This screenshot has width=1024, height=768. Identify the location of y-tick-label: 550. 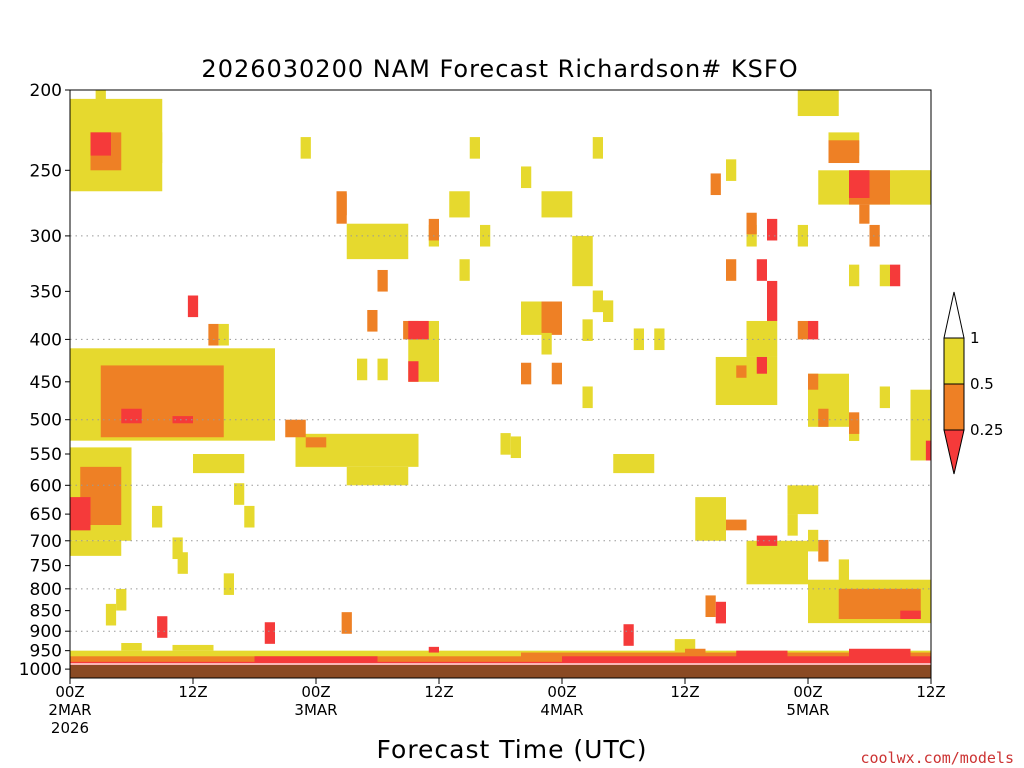
(46, 455).